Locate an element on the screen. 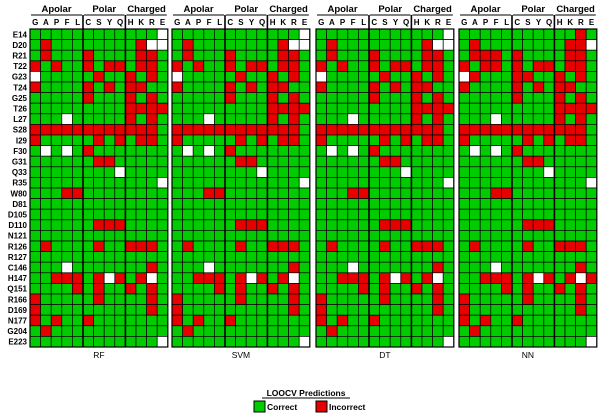 This screenshot has width=600, height=419. panel-name-dt: DT is located at coordinates (384, 355).